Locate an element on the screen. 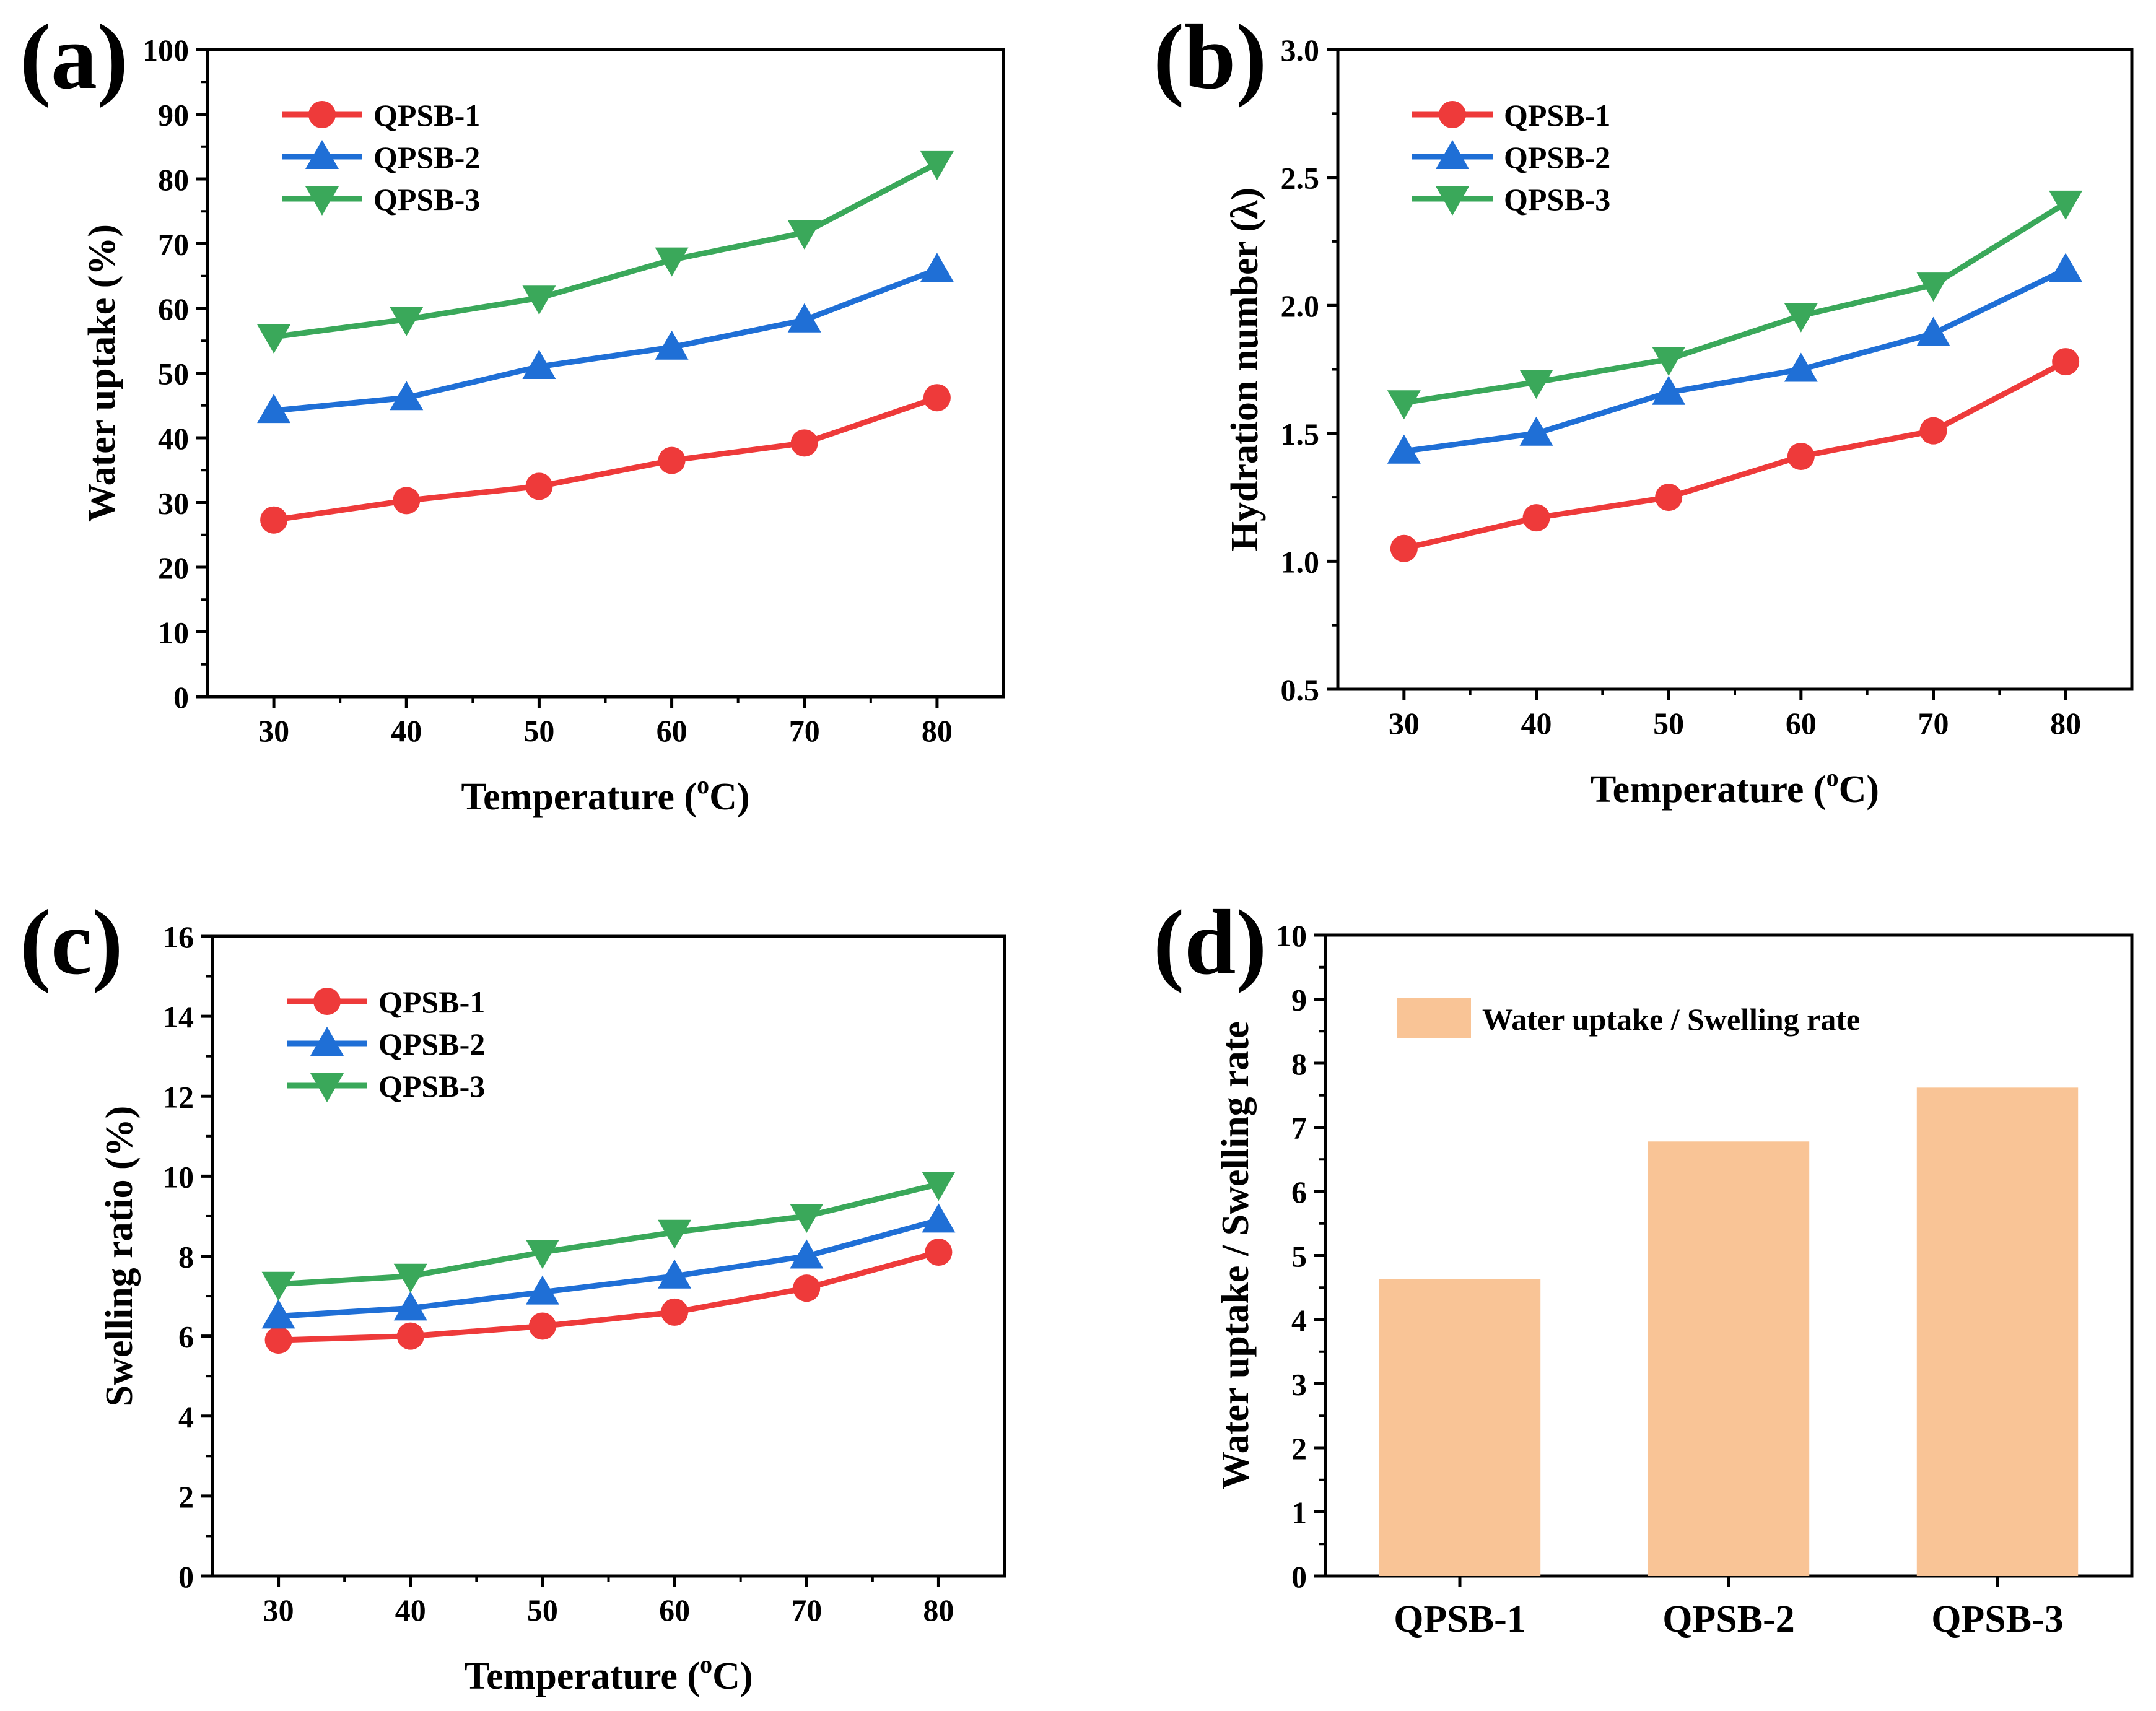 Image resolution: width=2156 pixels, height=1711 pixels. legend-label: Water uptake / Swelling rate is located at coordinates (1671, 1020).